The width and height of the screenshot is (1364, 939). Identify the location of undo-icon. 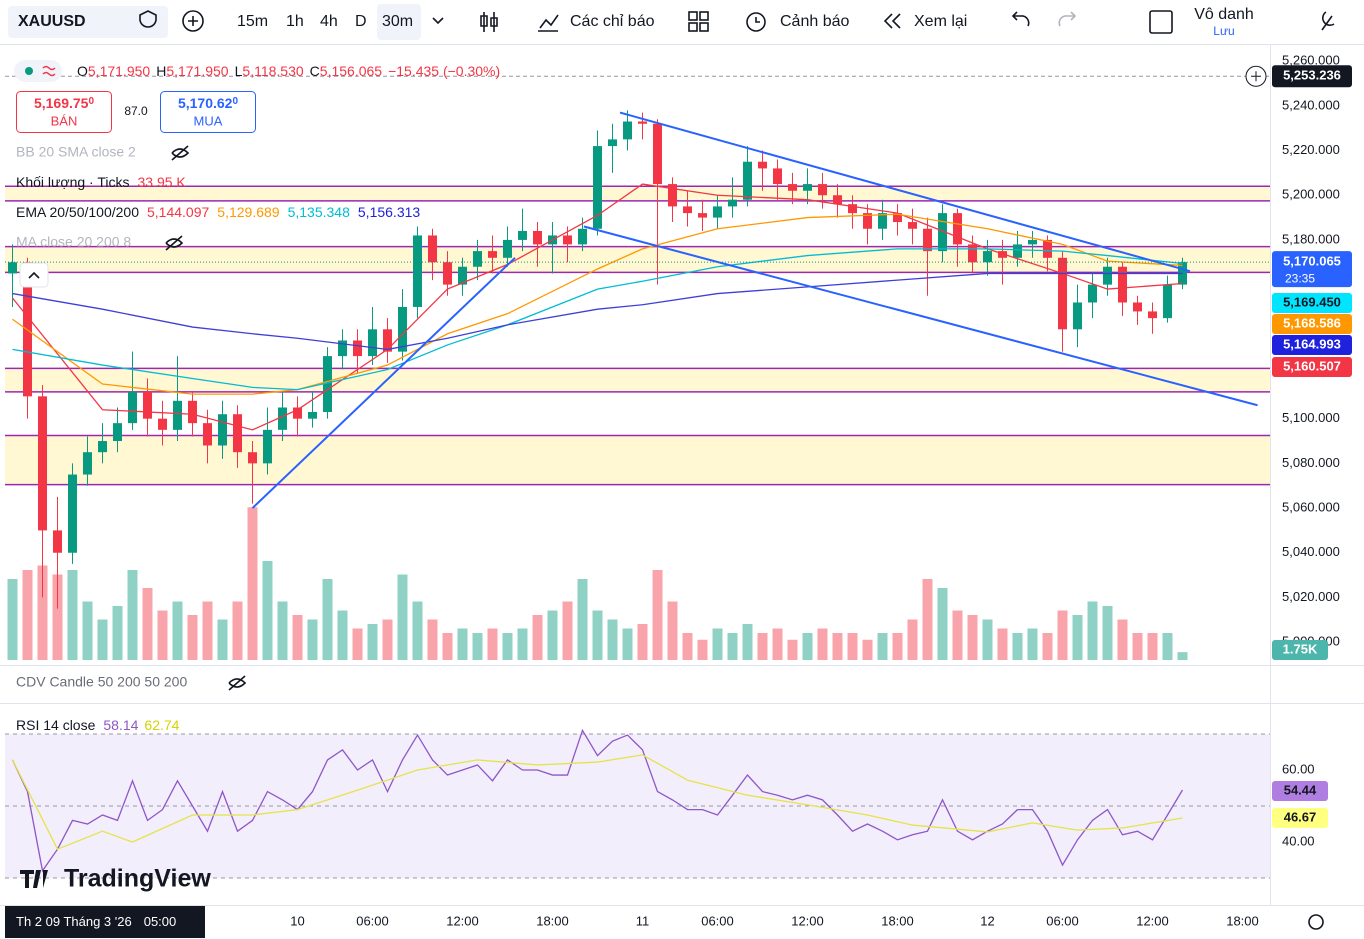
(1020, 19).